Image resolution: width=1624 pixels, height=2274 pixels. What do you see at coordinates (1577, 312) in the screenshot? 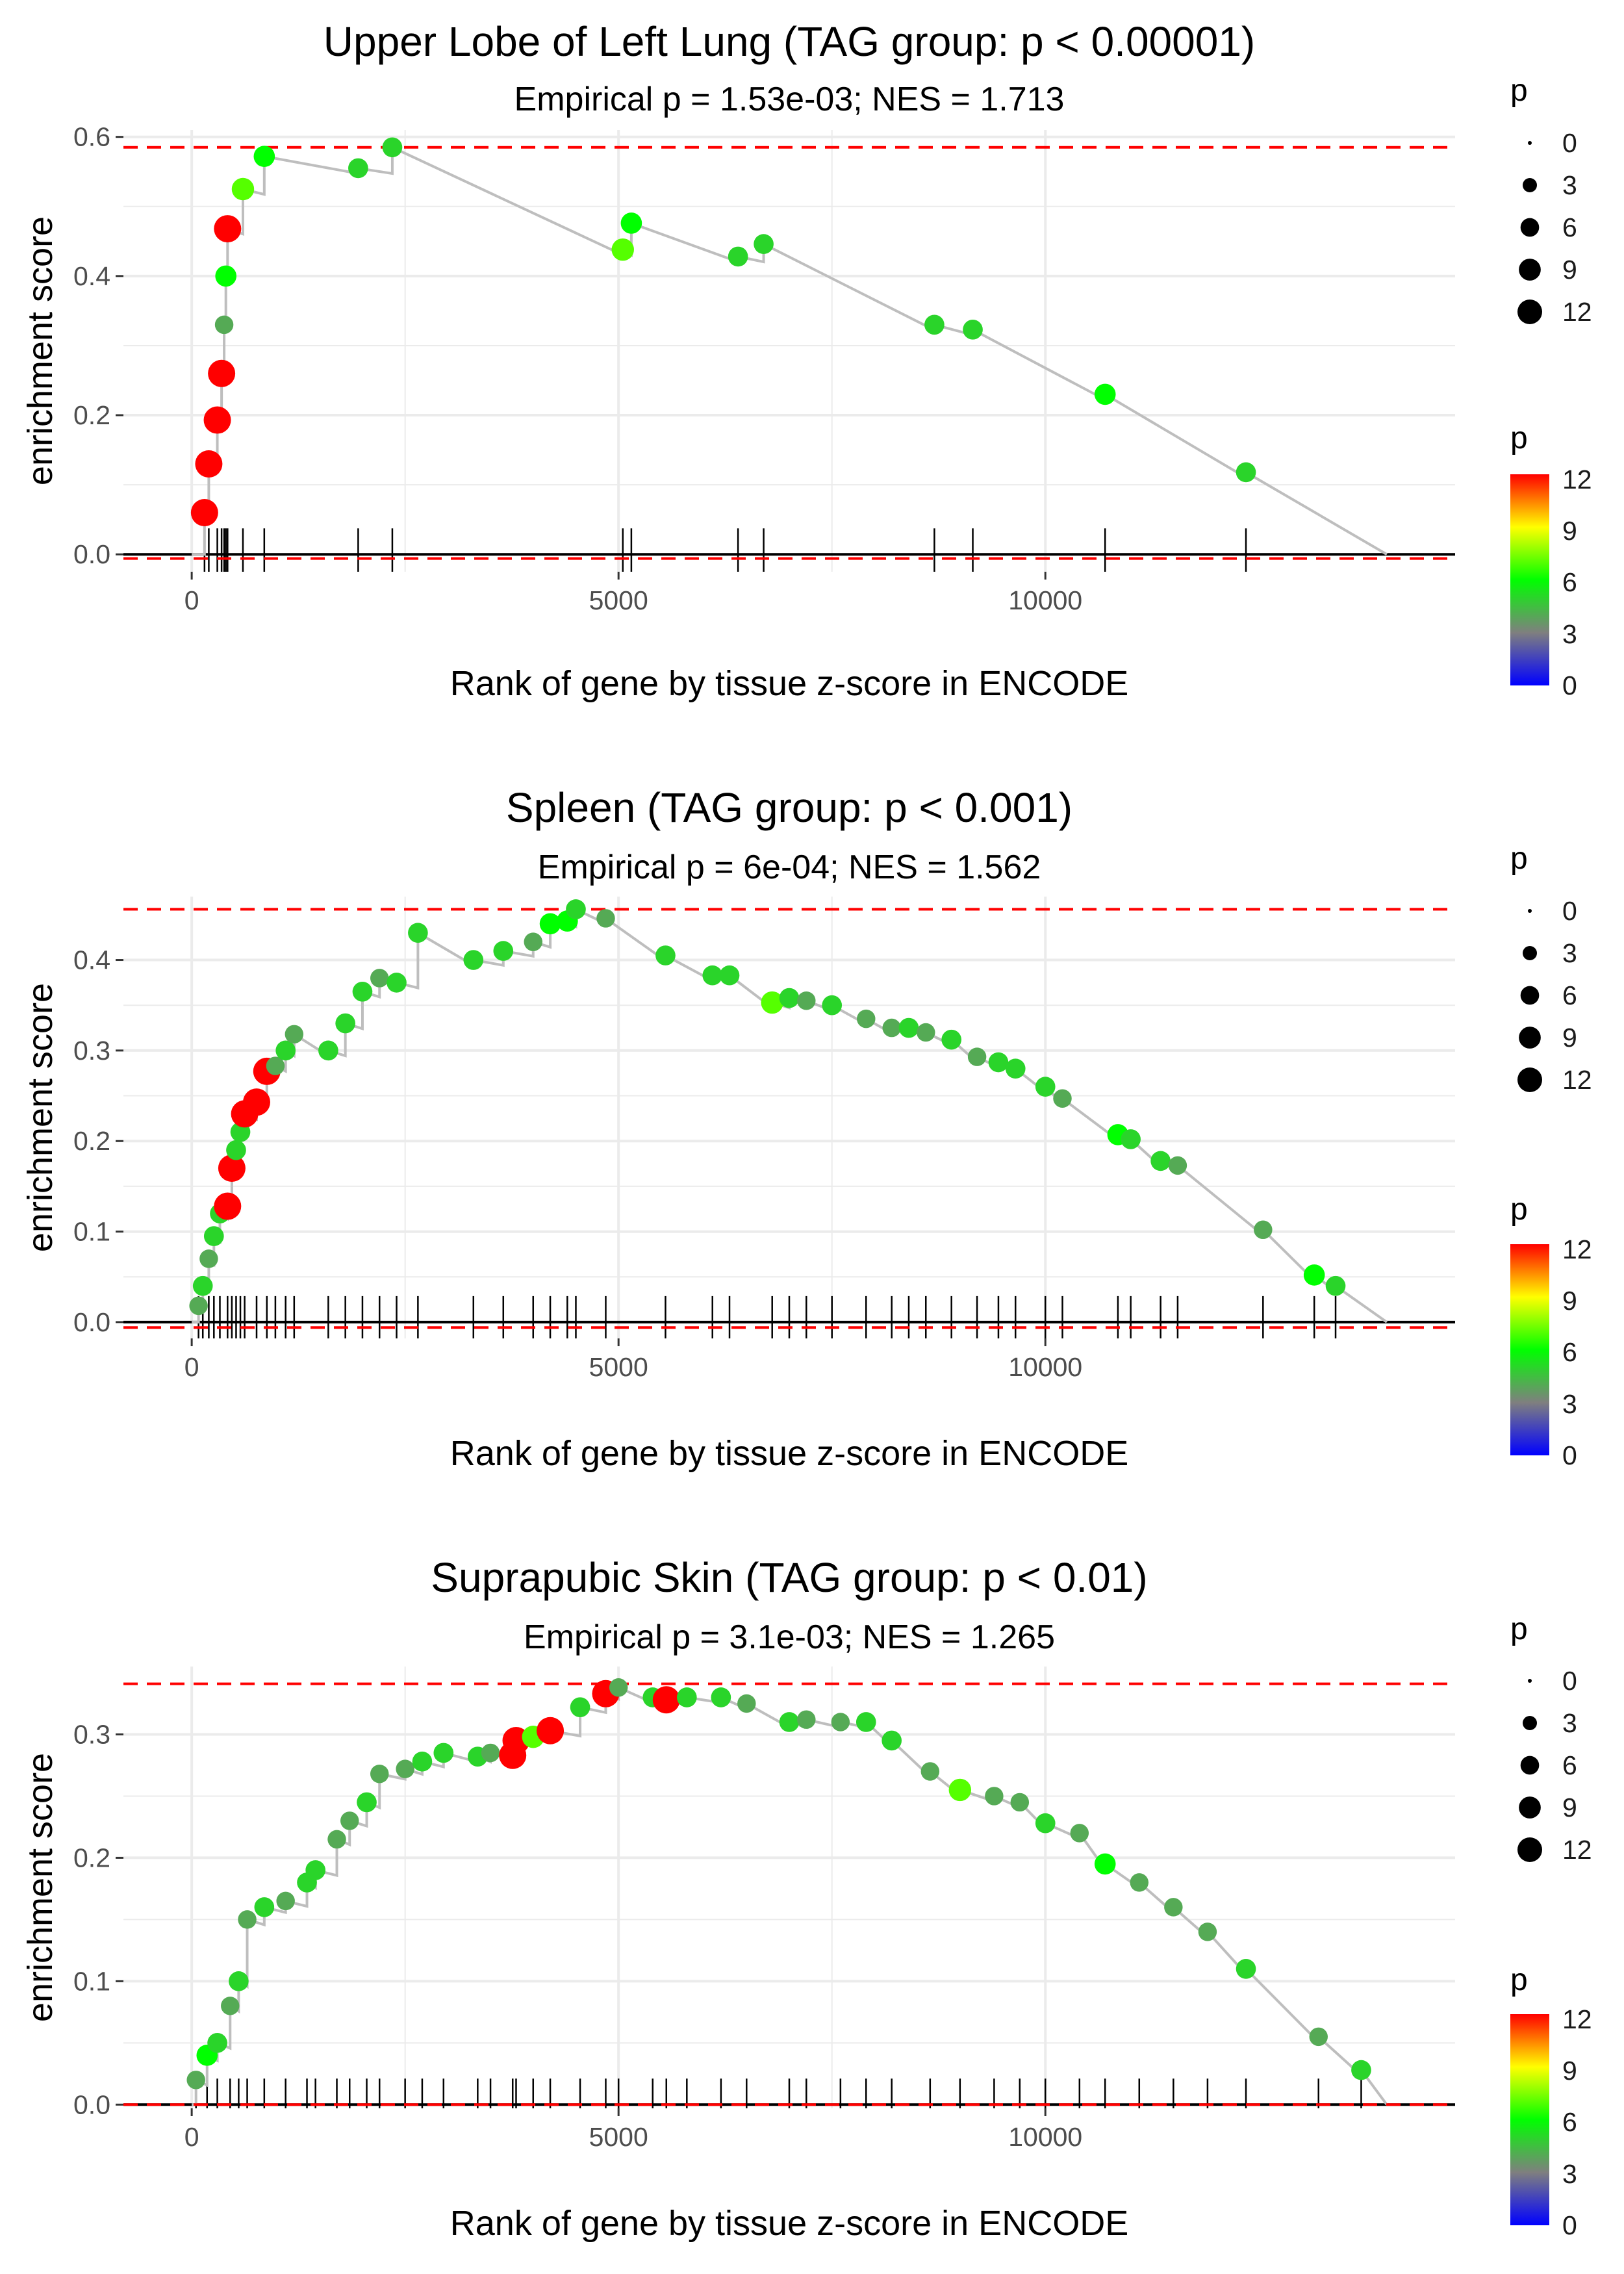
I see `size-legend-label: 12` at bounding box center [1577, 312].